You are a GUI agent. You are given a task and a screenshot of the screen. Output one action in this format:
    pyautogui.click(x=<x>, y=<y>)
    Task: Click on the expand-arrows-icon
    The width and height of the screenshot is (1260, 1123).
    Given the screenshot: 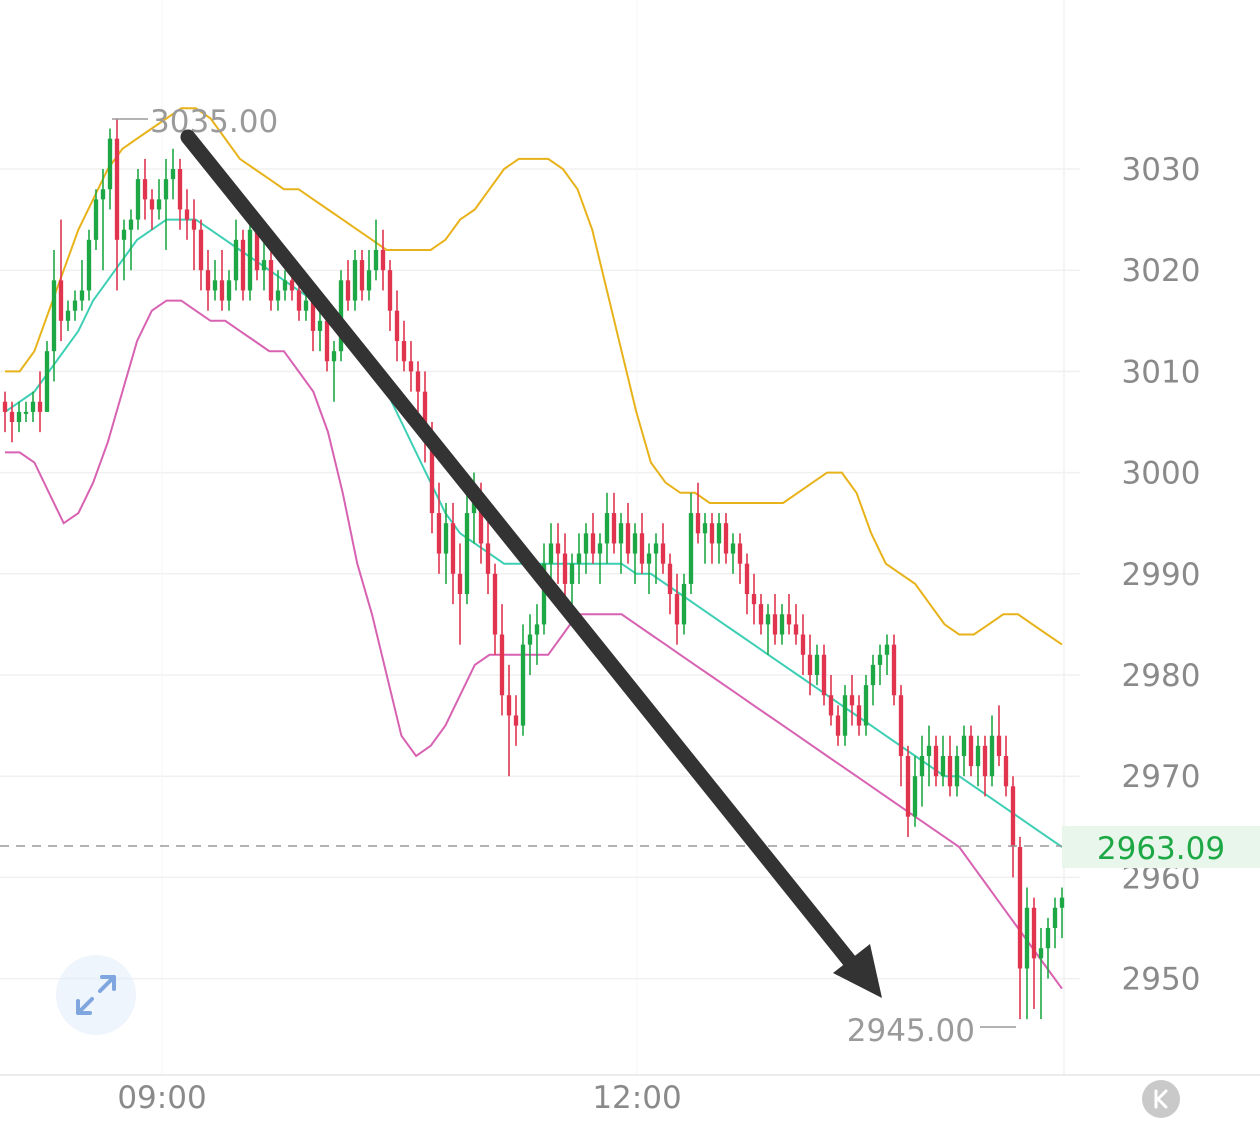 What is the action you would take?
    pyautogui.click(x=96, y=995)
    